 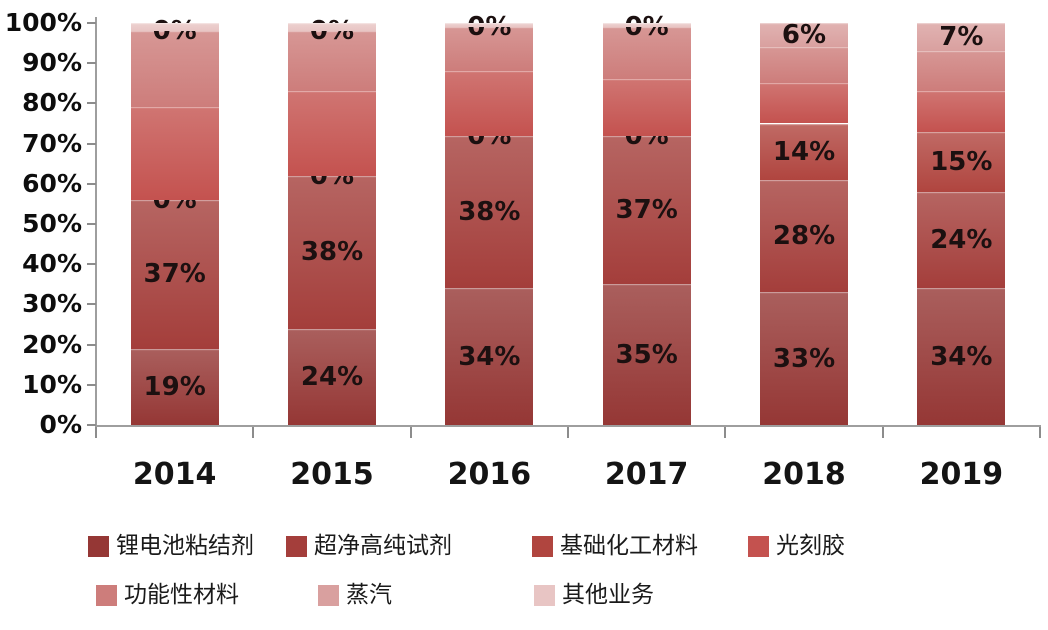 I want to click on y-axis-tick-label: 40%, so click(x=52, y=264).